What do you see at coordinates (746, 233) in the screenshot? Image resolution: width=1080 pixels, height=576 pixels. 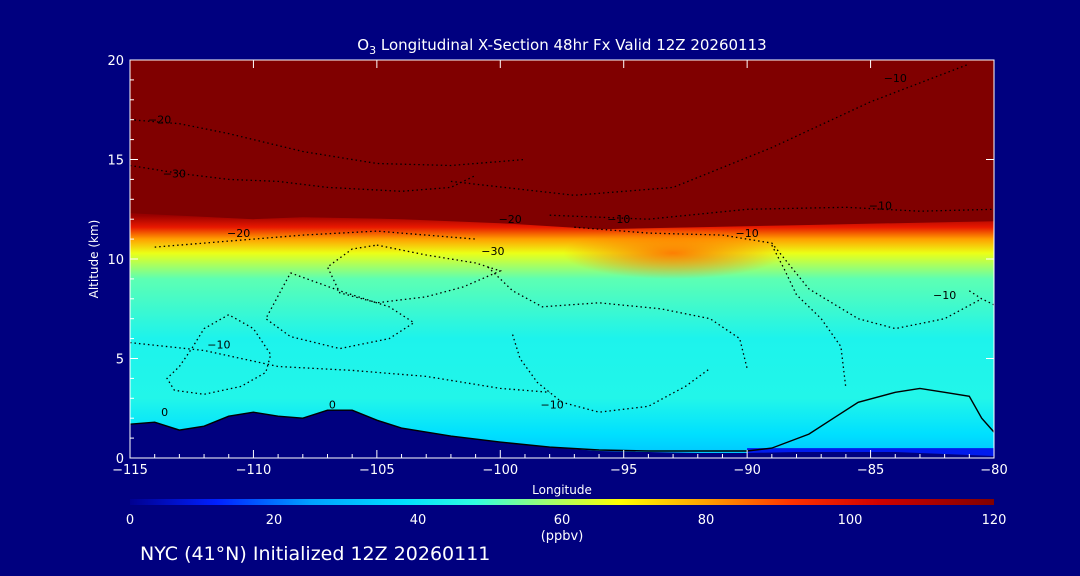 I see `contour-label-3: −10` at bounding box center [746, 233].